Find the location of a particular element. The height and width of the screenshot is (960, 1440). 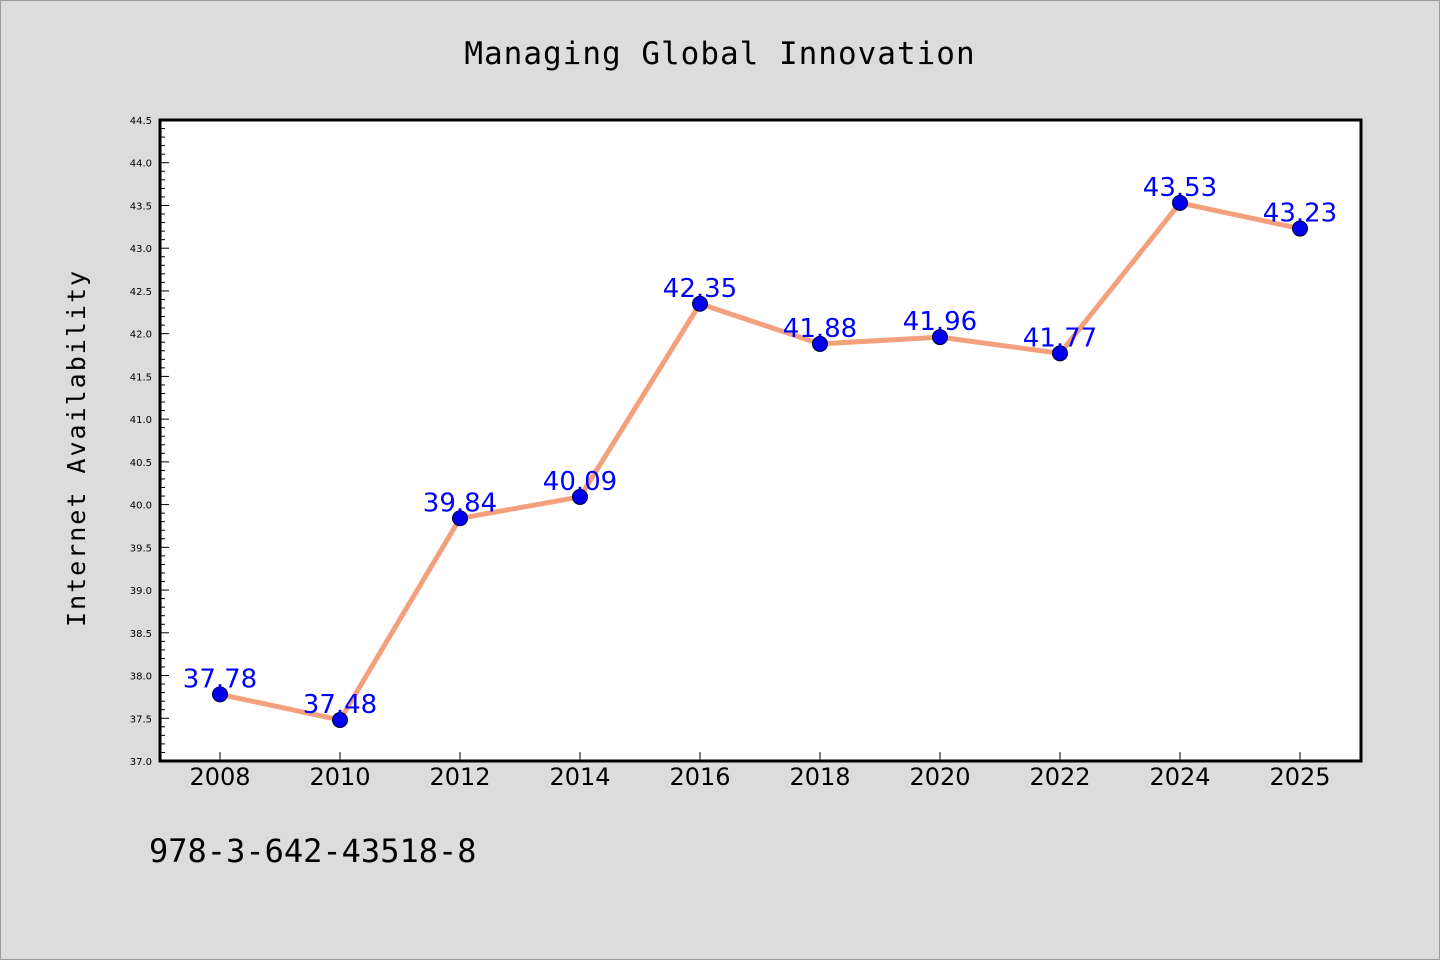

y-tick-label: 41.5 is located at coordinates (141, 377).